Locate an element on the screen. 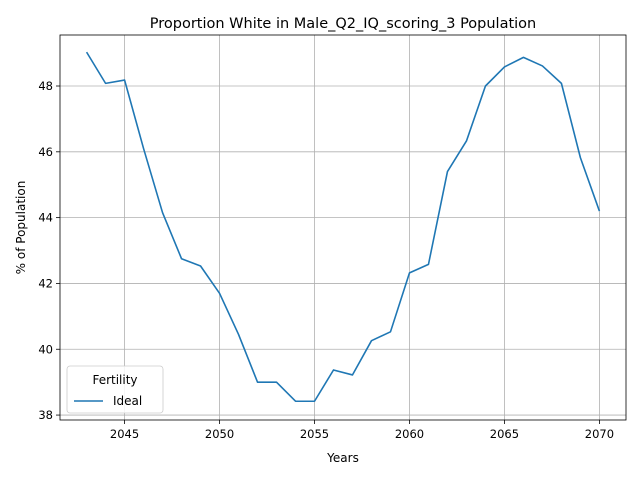 This screenshot has height=480, width=640. y-tick-label: 40 is located at coordinates (45, 349).